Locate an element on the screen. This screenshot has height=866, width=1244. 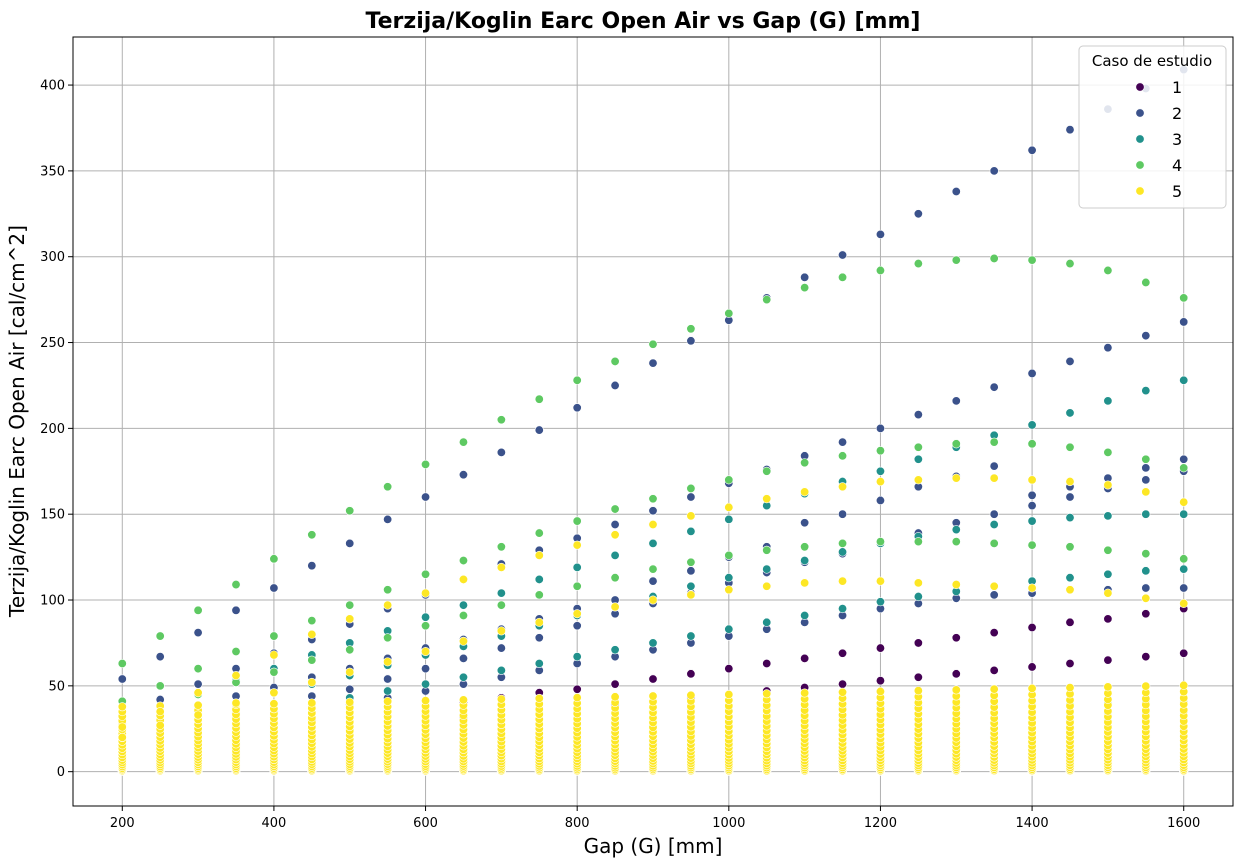
y-tick-label: 200 is located at coordinates (52, 429).